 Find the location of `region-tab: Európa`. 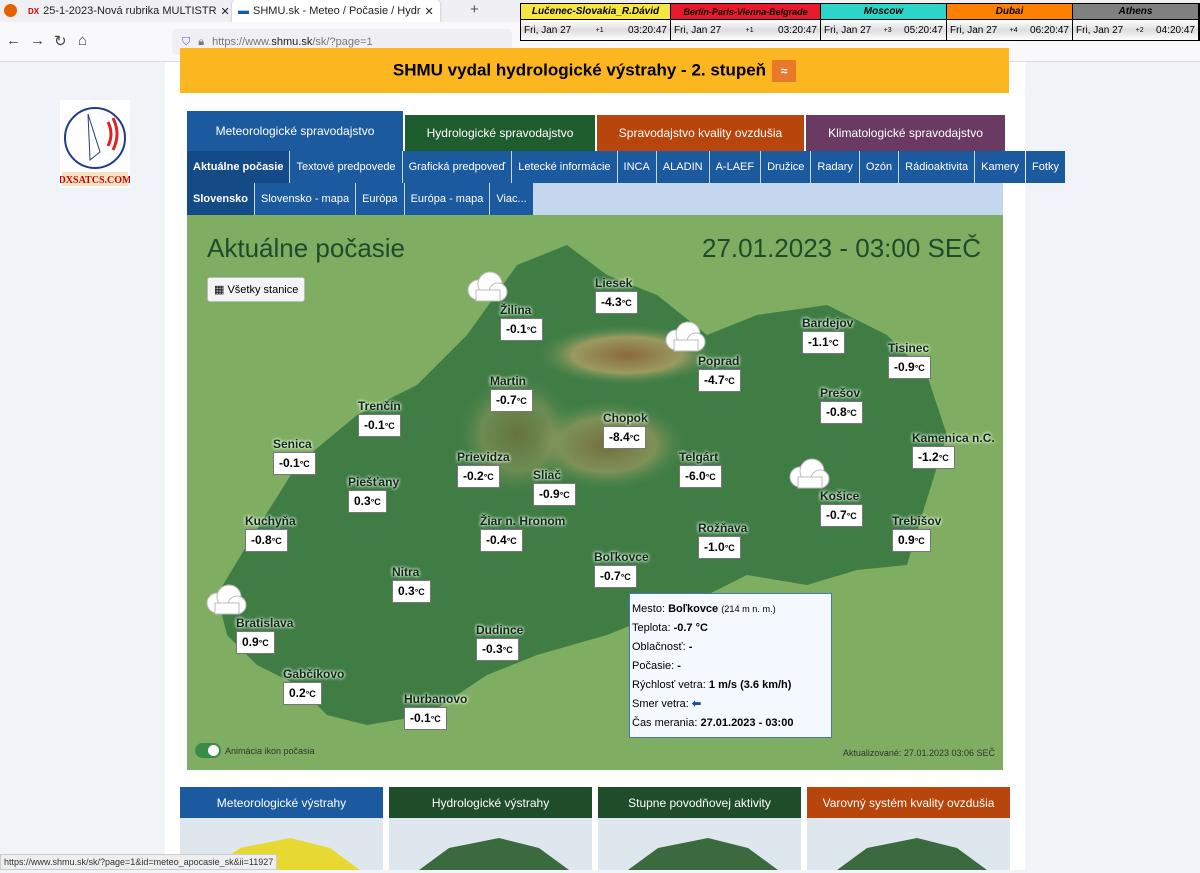

region-tab: Európa is located at coordinates (380, 199).